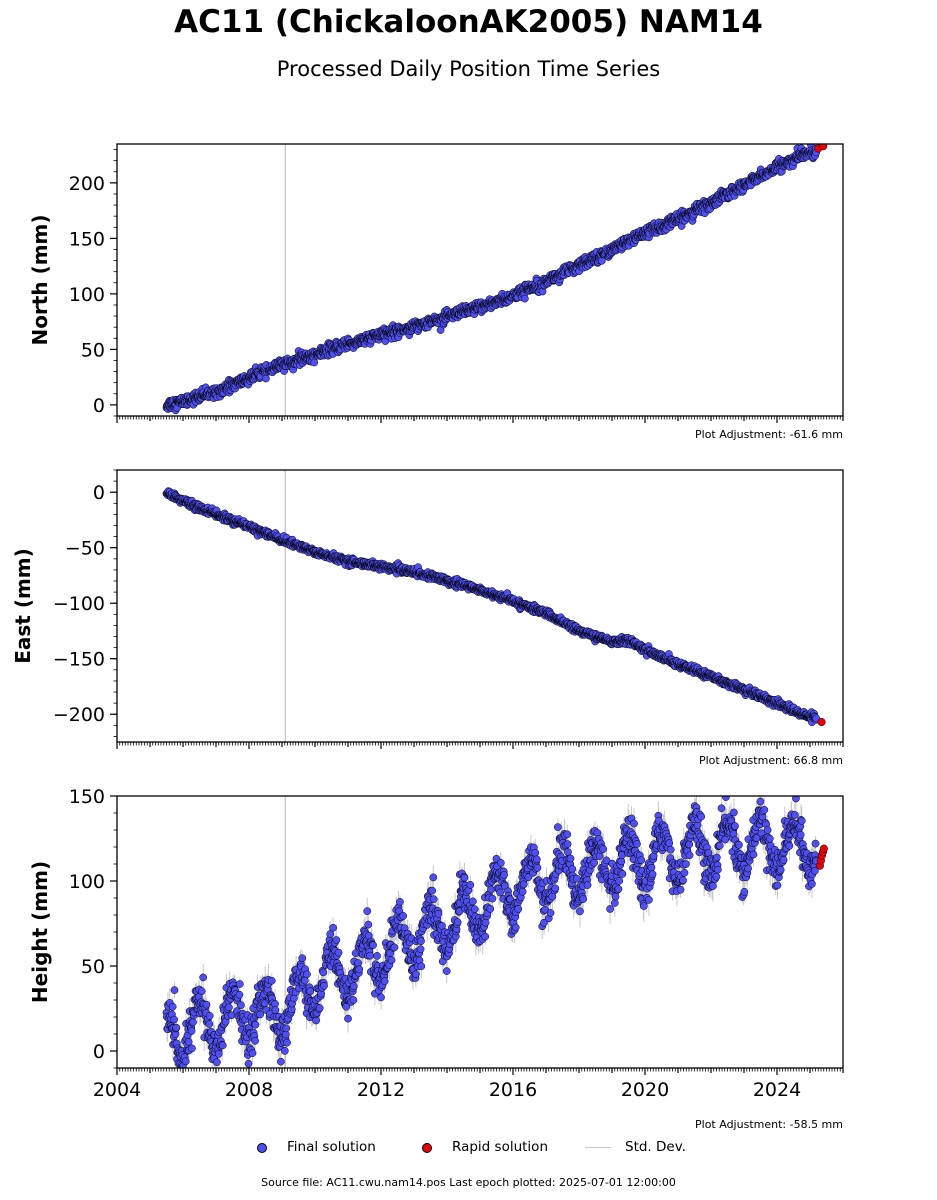  What do you see at coordinates (99, 406) in the screenshot?
I see `y-tick-label: 0` at bounding box center [99, 406].